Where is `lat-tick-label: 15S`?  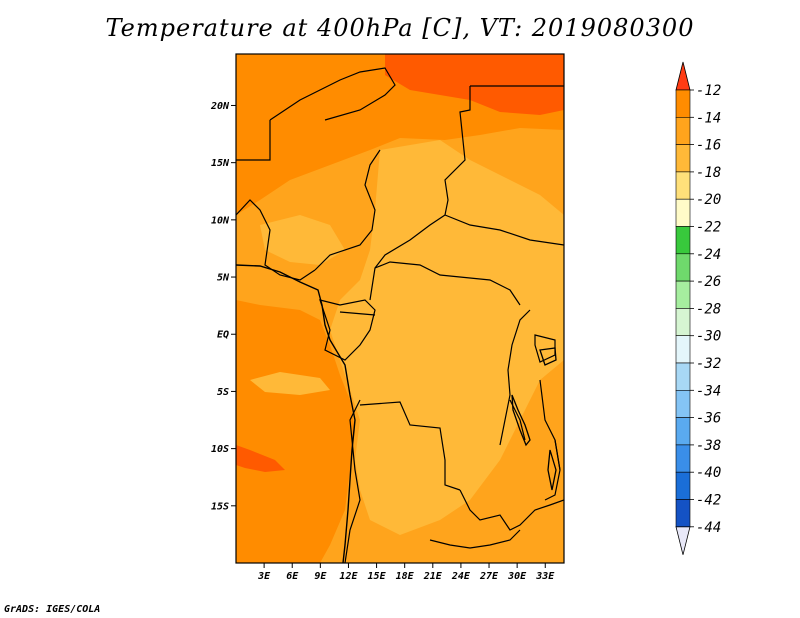 lat-tick-label: 15S is located at coordinates (220, 506).